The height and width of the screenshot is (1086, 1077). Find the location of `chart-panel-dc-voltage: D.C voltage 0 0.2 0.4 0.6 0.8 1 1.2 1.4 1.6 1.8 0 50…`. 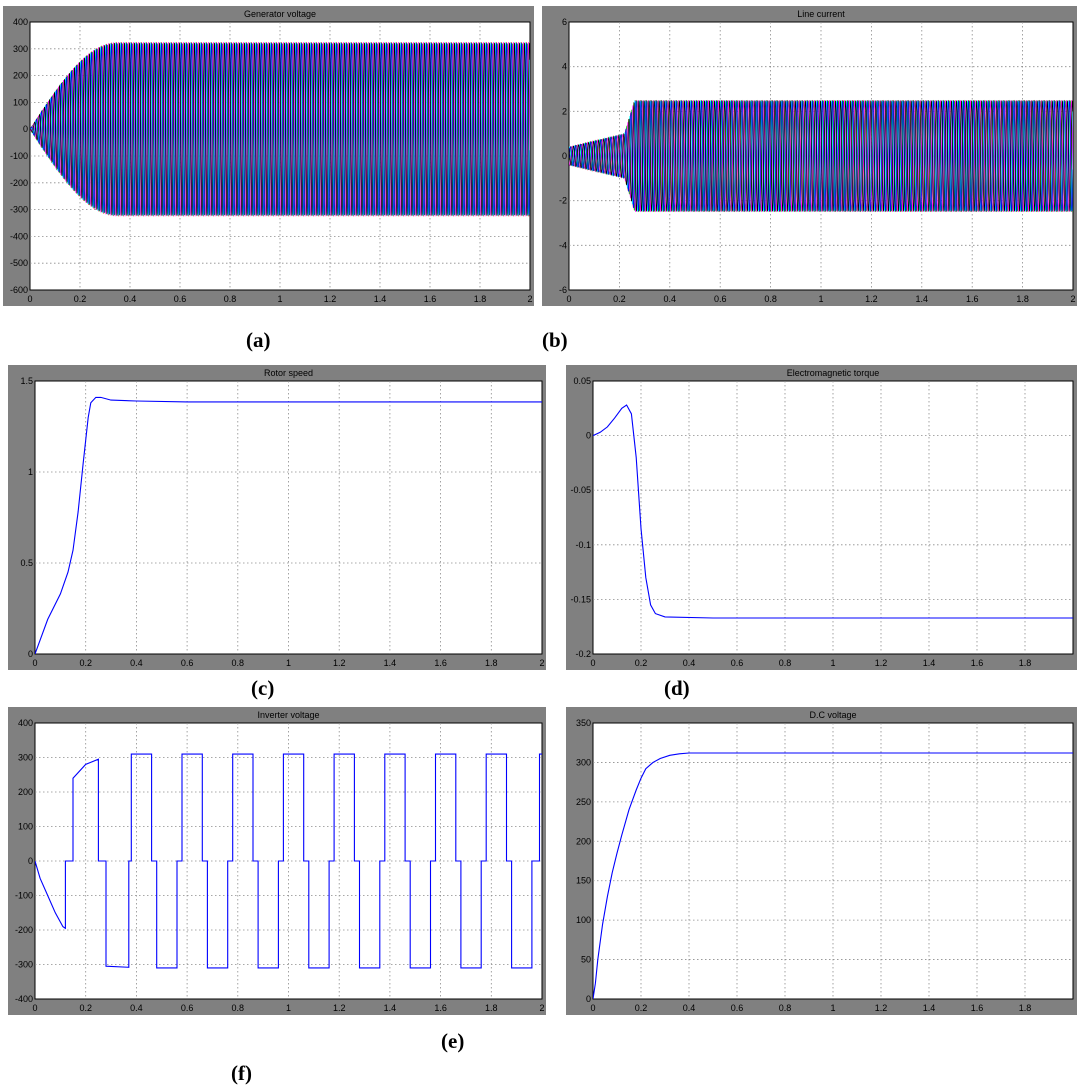

chart-panel-dc-voltage: D.C voltage 0 0.2 0.4 0.6 0.8 1 1.2 1.4 1.6 1.8 0 50… is located at coordinates (821, 861).